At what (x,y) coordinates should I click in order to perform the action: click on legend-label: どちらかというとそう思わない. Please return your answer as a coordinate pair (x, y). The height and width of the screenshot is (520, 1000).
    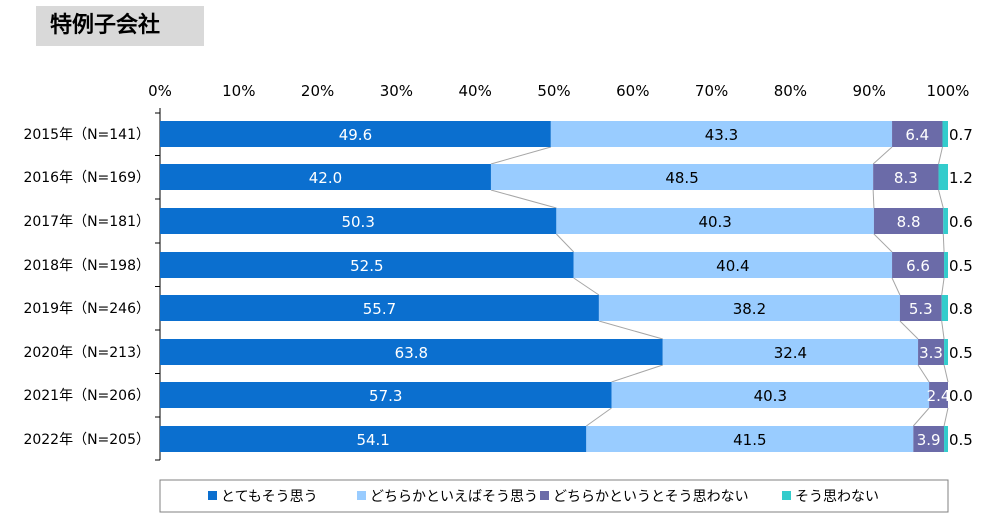
    Looking at the image, I should click on (651, 497).